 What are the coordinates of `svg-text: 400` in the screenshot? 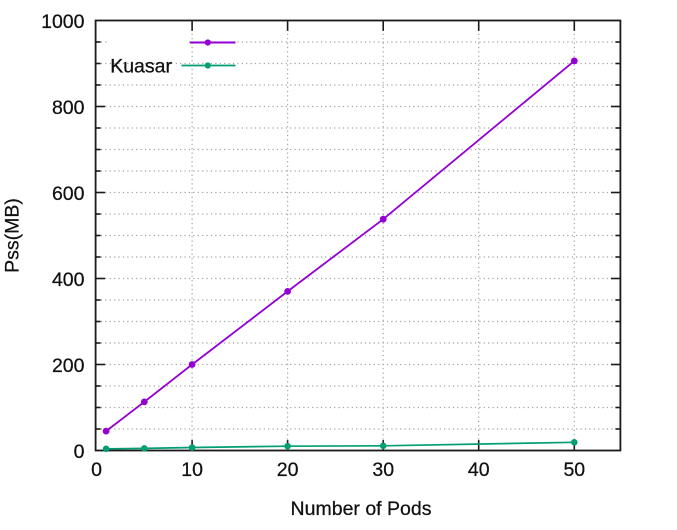 It's located at (68, 280).